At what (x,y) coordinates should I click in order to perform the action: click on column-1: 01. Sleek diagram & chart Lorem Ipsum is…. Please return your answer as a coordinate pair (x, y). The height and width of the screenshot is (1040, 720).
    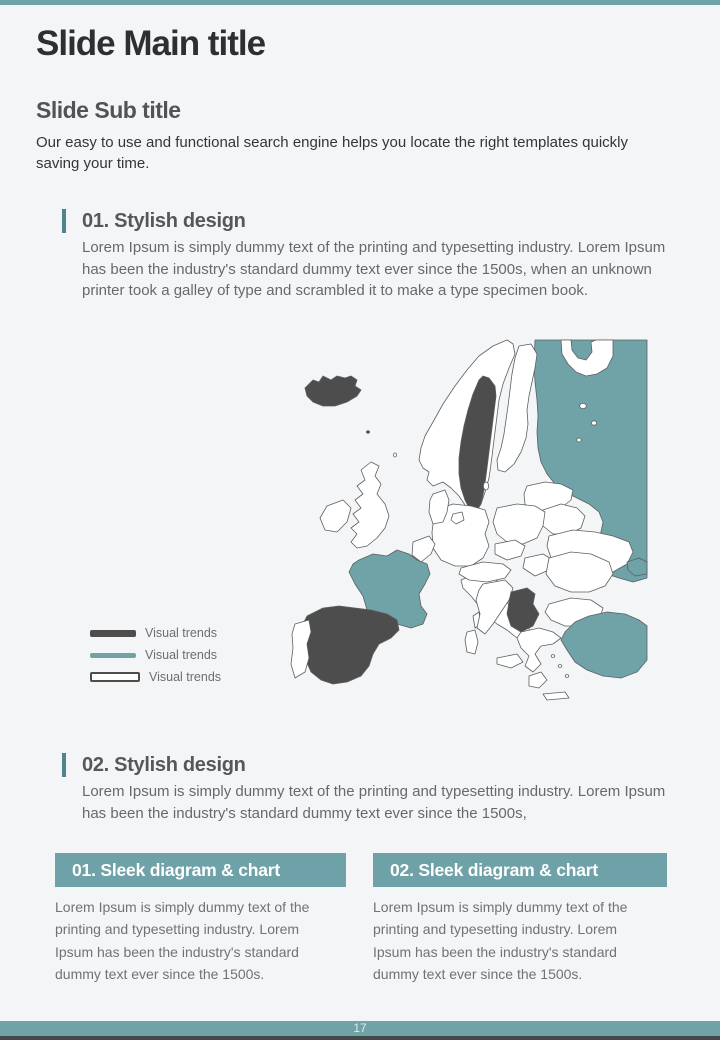
    Looking at the image, I should click on (200, 919).